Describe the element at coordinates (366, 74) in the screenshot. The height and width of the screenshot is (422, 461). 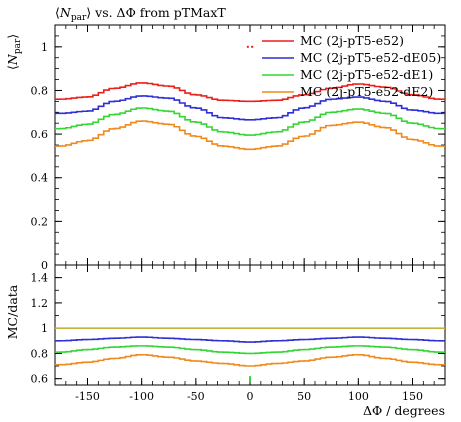
I see `legend-label-3: MC (2j-pT5-e52-dE1)` at that location.